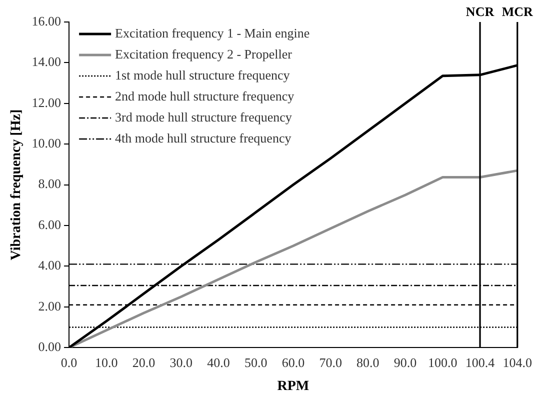 This screenshot has width=535, height=403. Describe the element at coordinates (69, 362) in the screenshot. I see `x-tick-label: 0.0` at that location.